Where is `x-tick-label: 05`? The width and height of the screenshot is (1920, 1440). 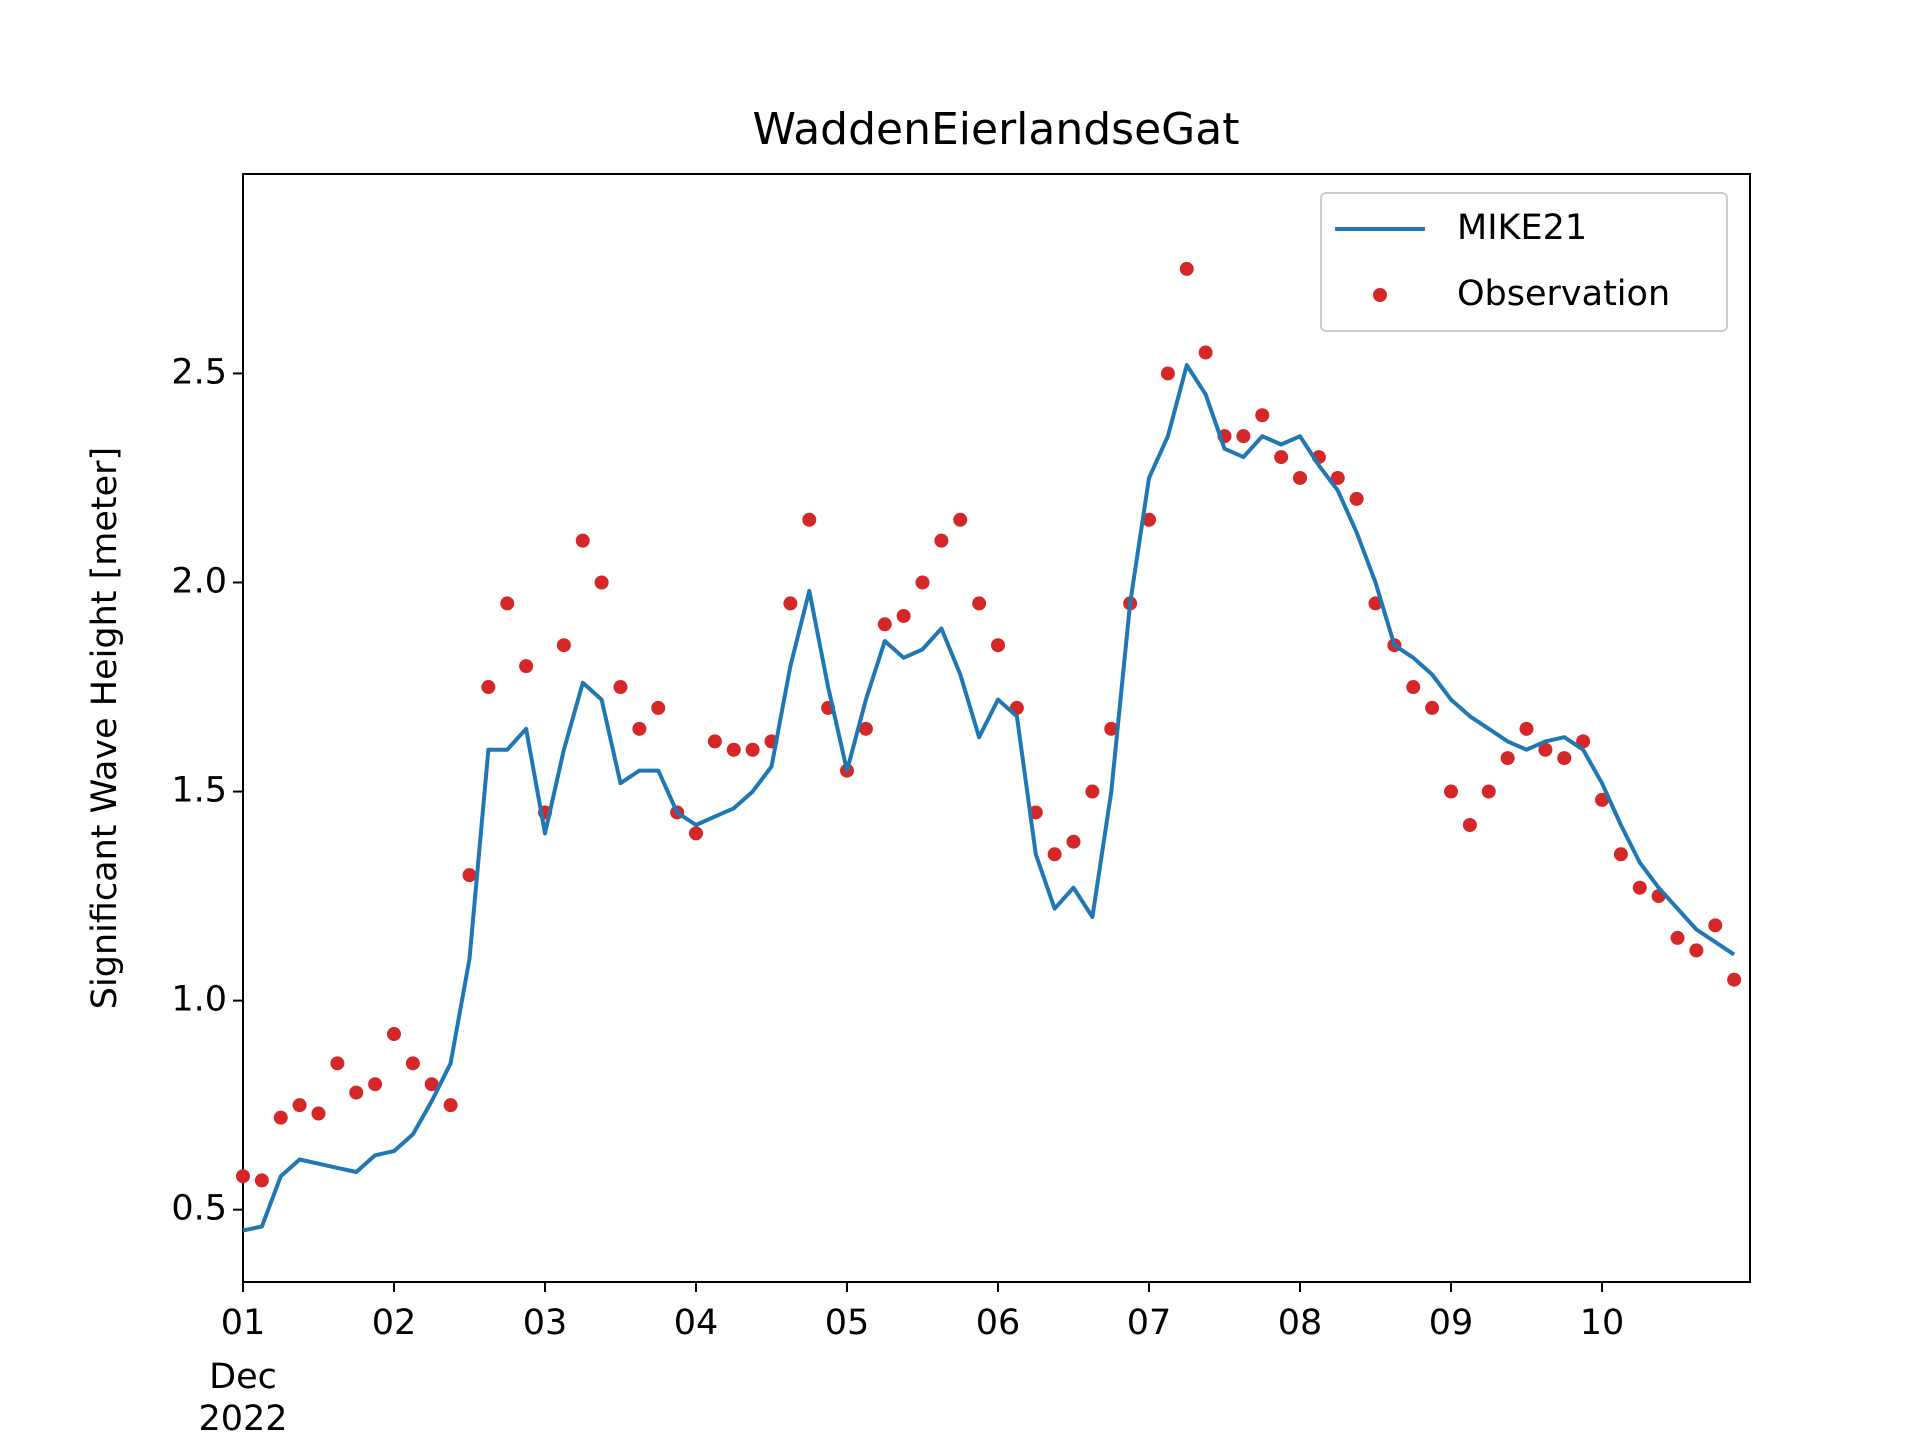
x-tick-label: 05 is located at coordinates (847, 1323).